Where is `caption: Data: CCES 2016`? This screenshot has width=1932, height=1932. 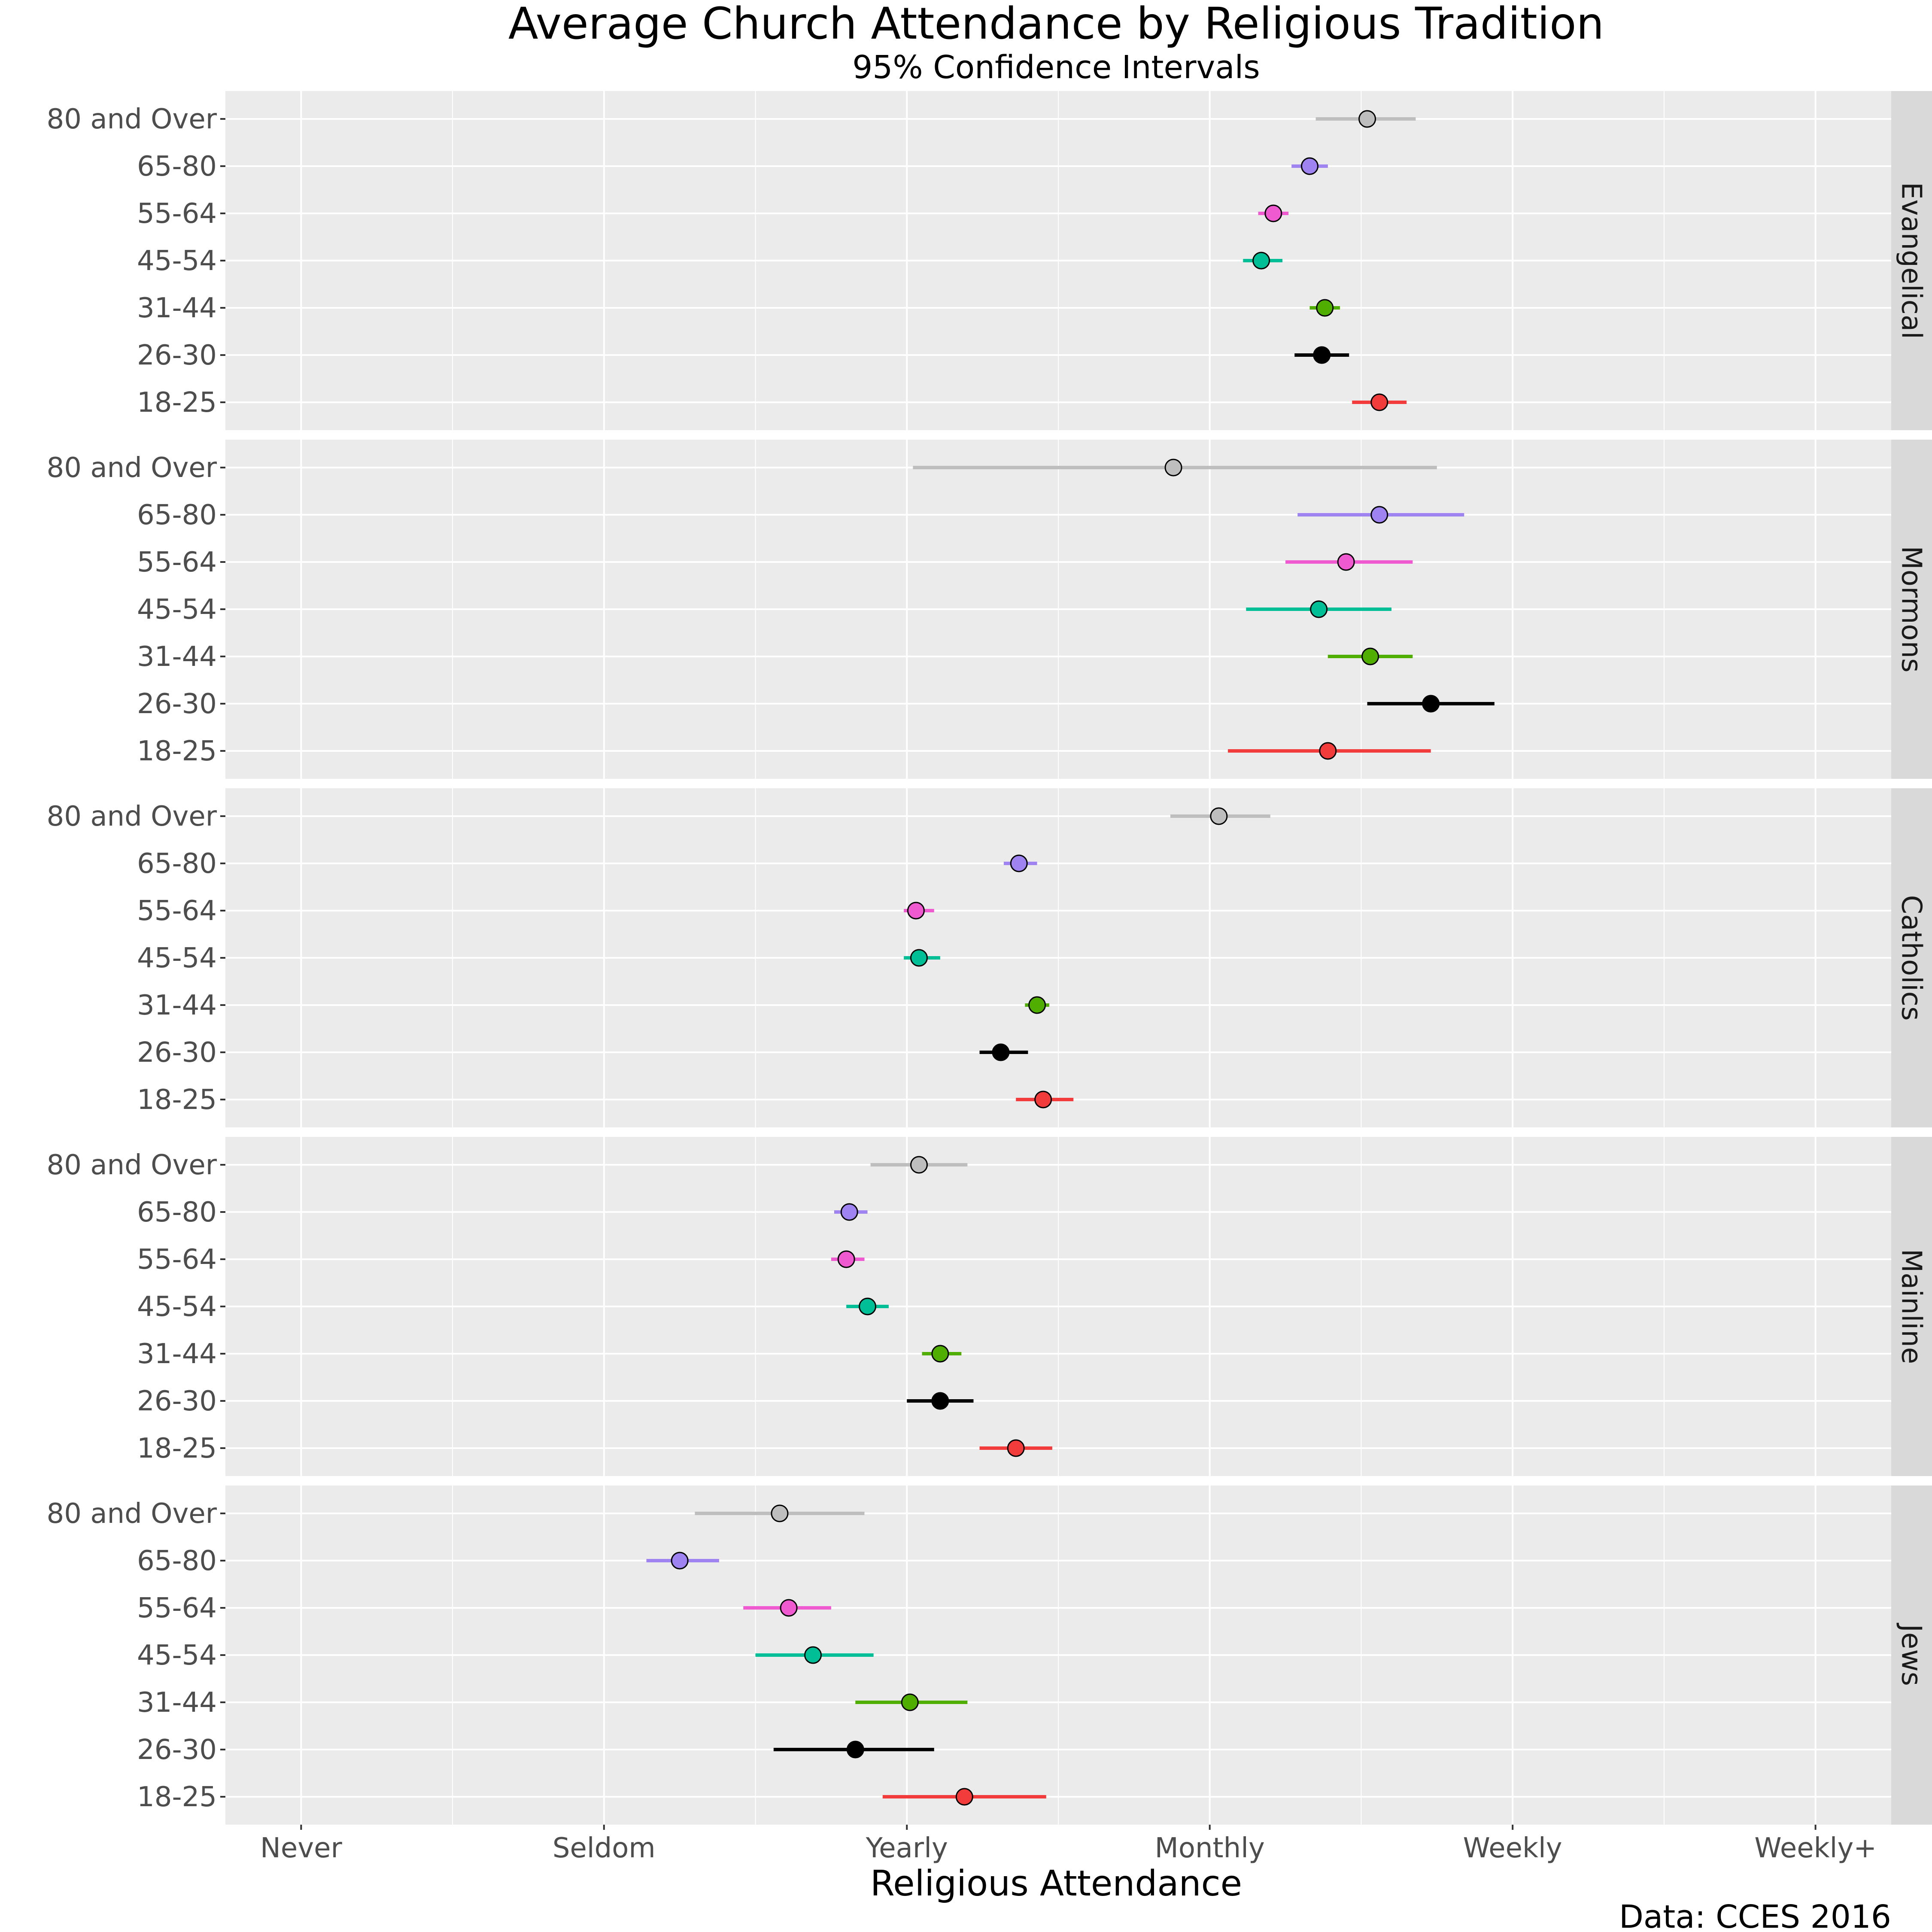
caption: Data: CCES 2016 is located at coordinates (1755, 1916).